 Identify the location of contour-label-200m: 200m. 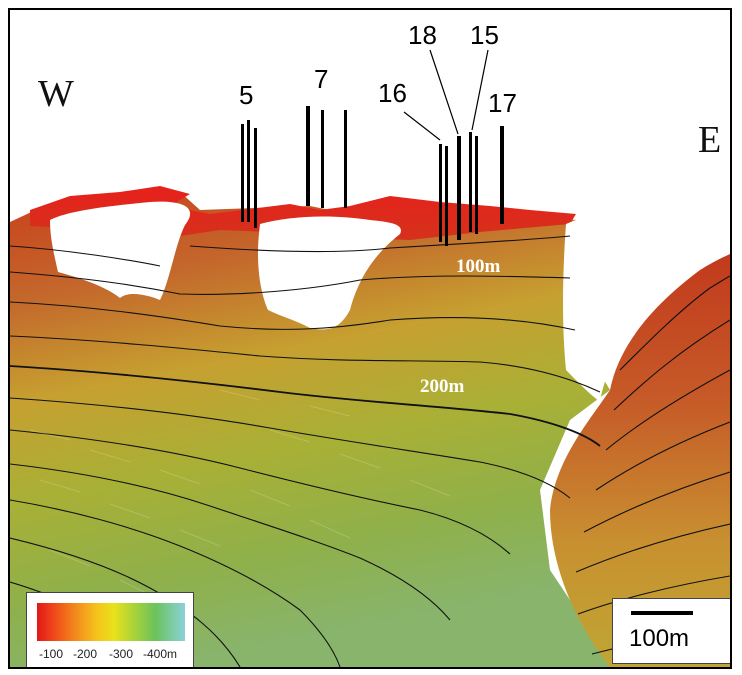
(442, 386).